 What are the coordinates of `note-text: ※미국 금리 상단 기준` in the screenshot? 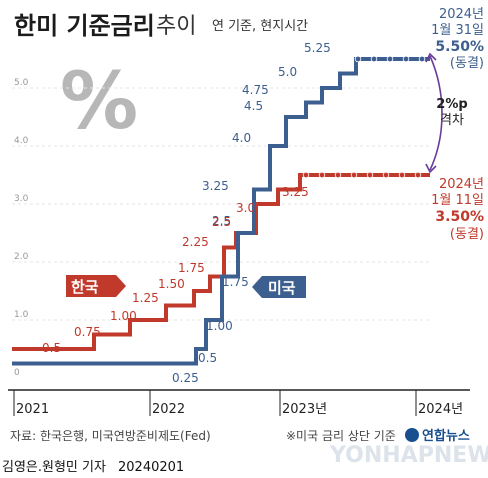 It's located at (341, 436).